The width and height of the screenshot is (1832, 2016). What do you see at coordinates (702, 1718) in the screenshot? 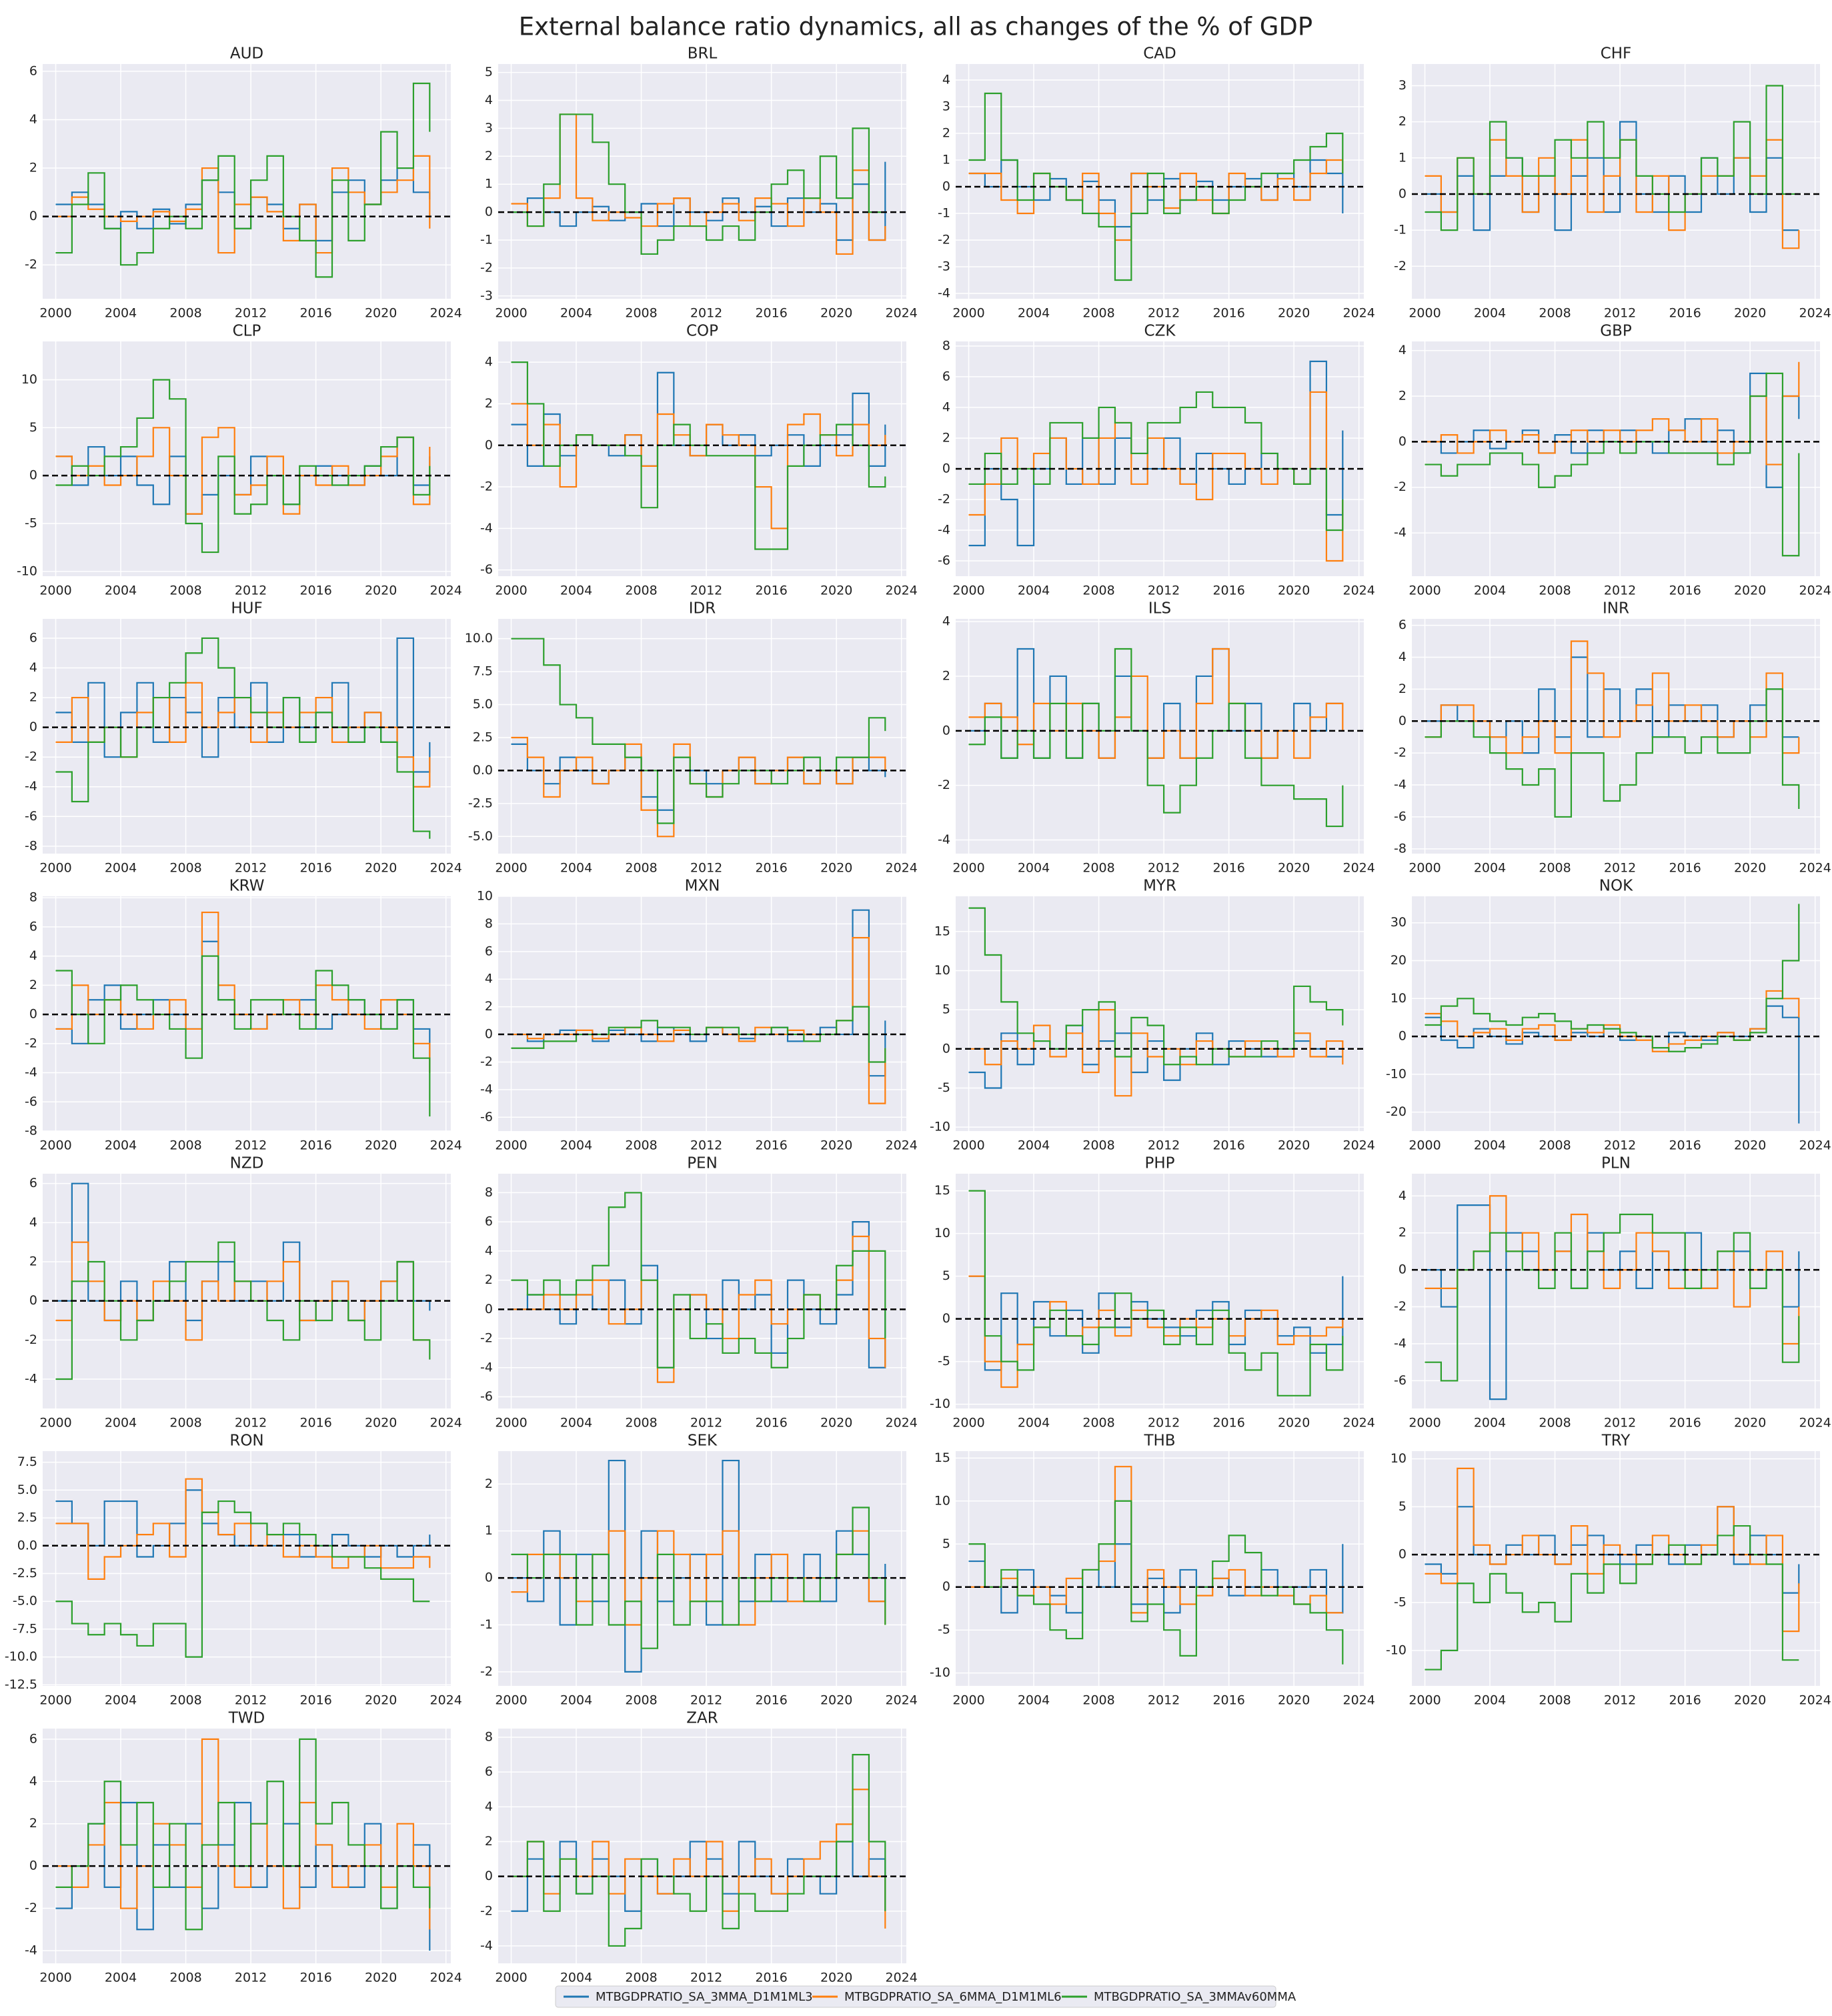
I see `panel-title: ZAR` at bounding box center [702, 1718].